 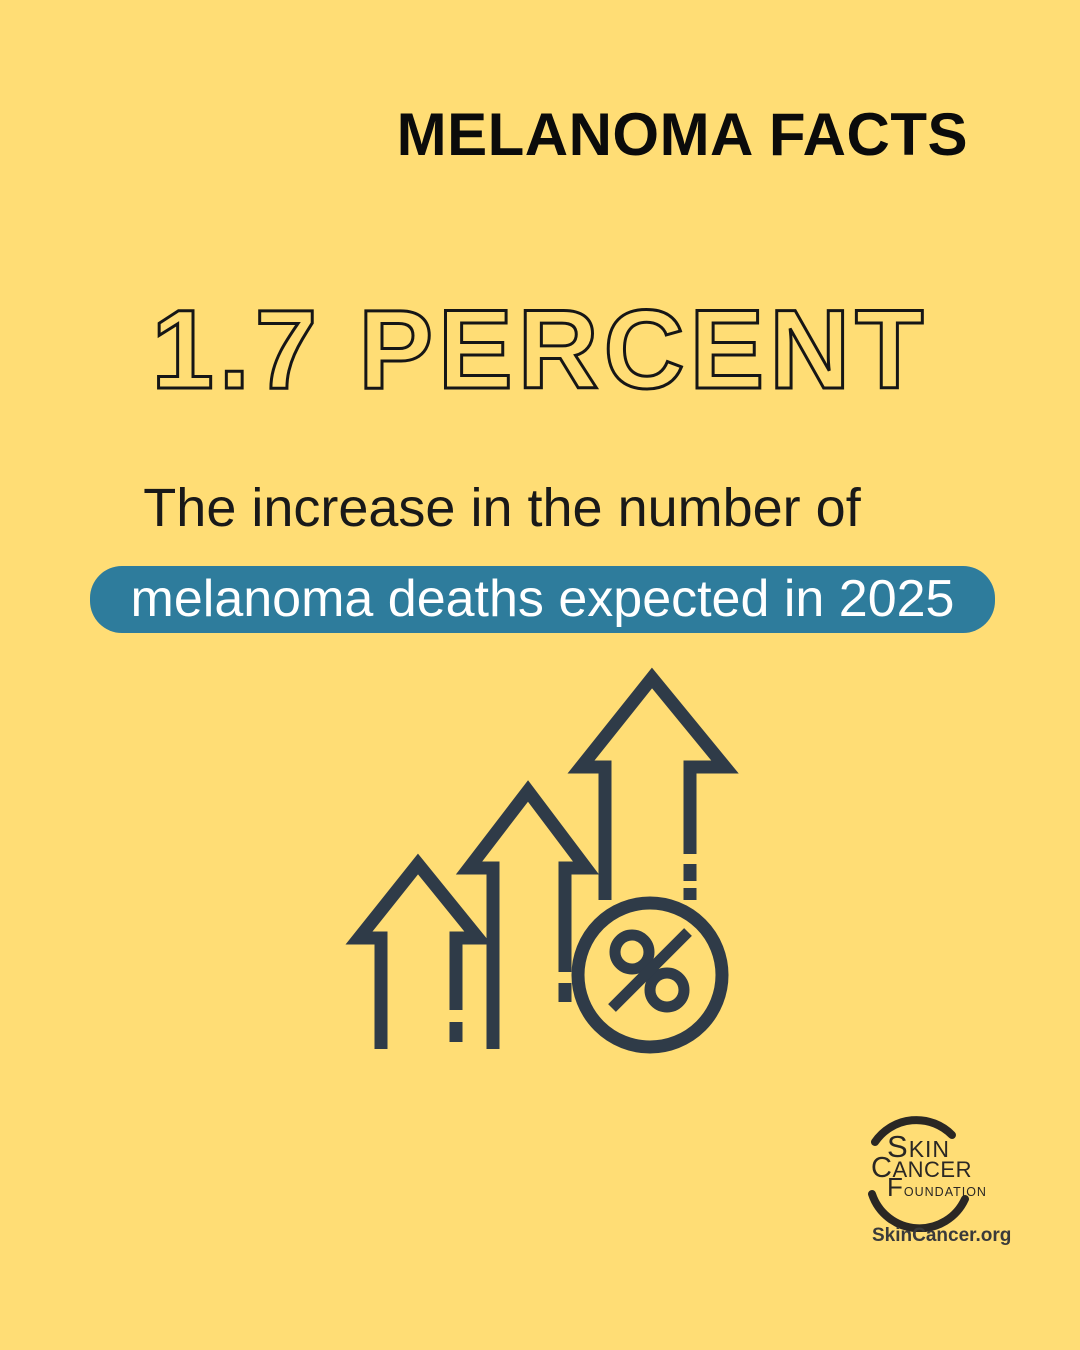 I want to click on logo-rest-kin: KIN, so click(x=929, y=1149).